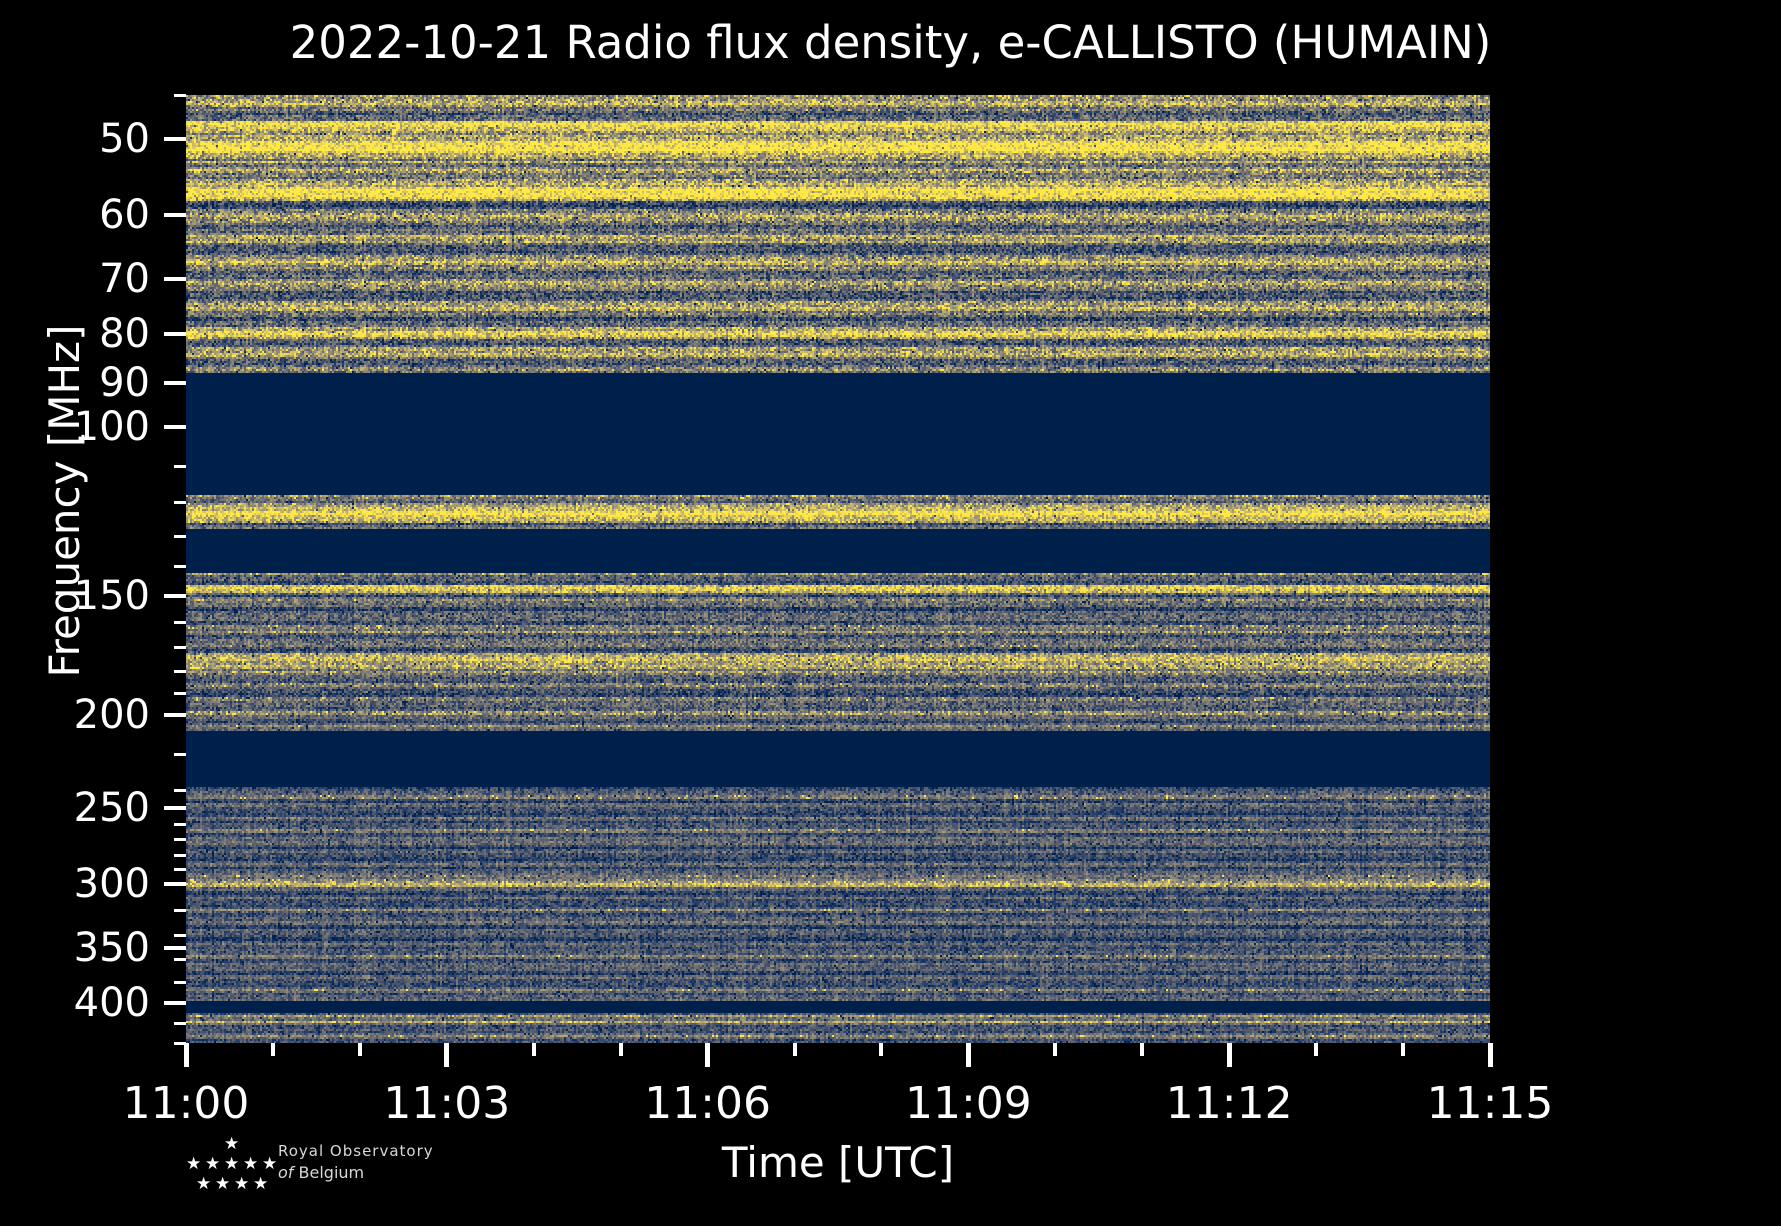  Describe the element at coordinates (447, 1103) in the screenshot. I see `x-tick-label: 11:03` at that location.